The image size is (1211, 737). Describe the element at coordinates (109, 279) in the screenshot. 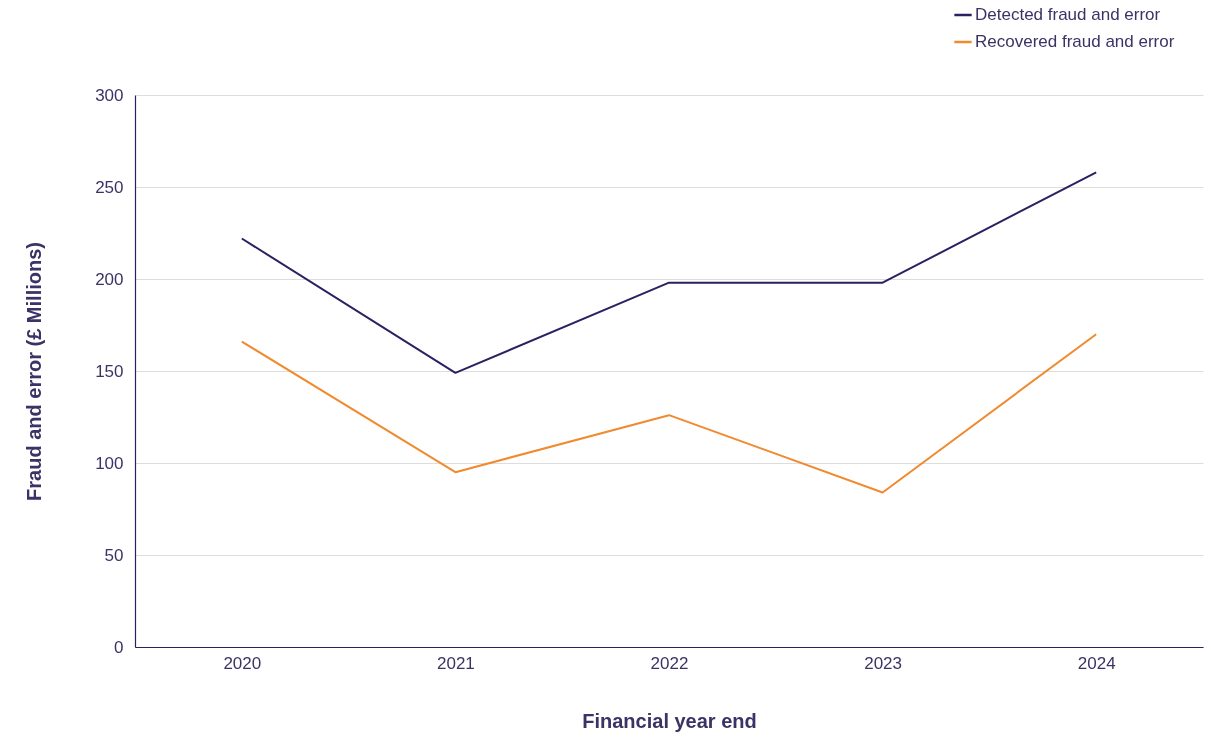

I see `y-tick-label: 200` at that location.